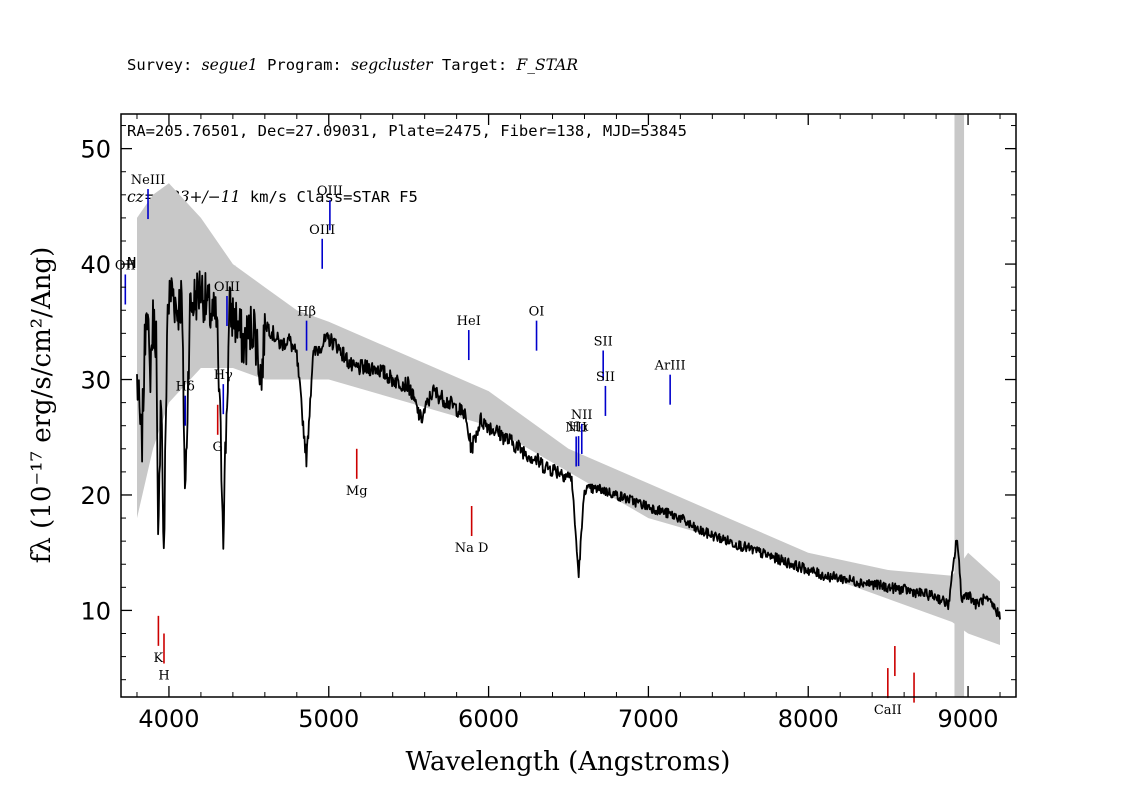 This screenshot has height=810, width=1134. I want to click on emission-line-label: OI, so click(537, 312).